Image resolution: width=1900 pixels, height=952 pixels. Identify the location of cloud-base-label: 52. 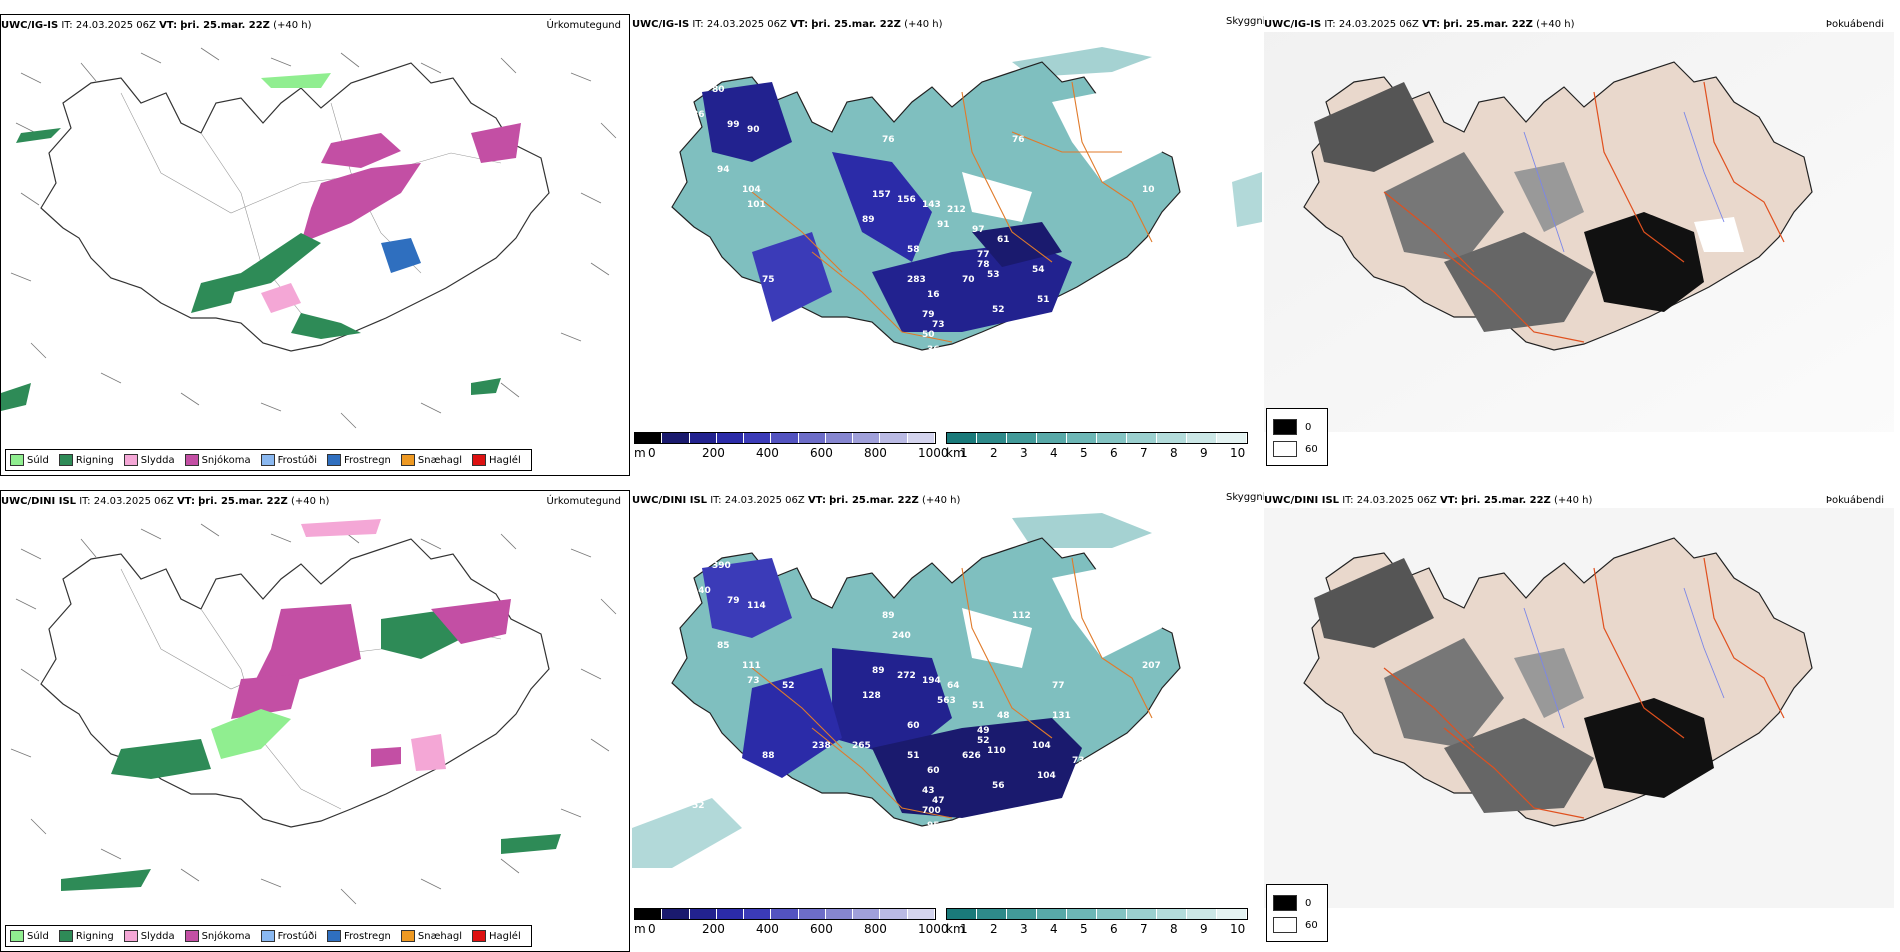
(983, 741).